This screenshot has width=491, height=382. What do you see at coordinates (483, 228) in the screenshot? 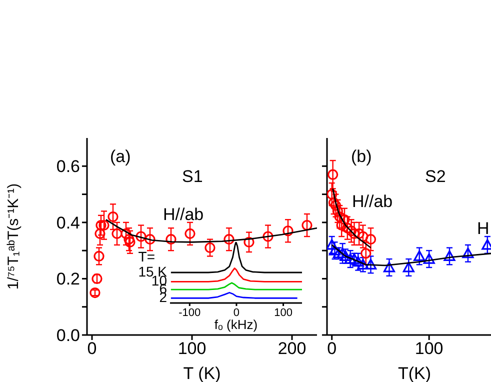
I see `annotation: H` at bounding box center [483, 228].